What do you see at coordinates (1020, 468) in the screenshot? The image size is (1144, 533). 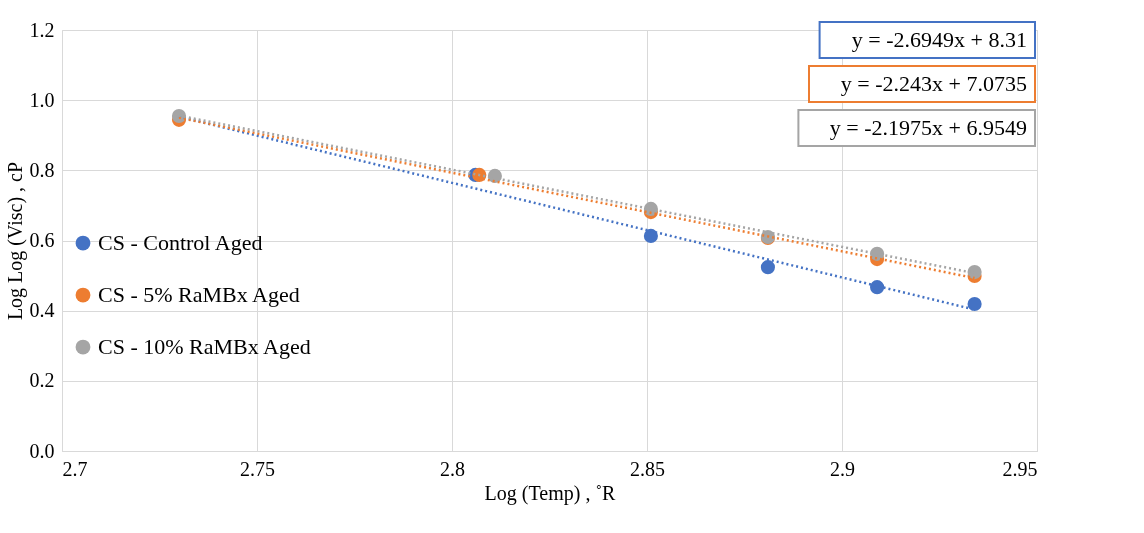 I see `x-tick-label: 2.95` at bounding box center [1020, 468].